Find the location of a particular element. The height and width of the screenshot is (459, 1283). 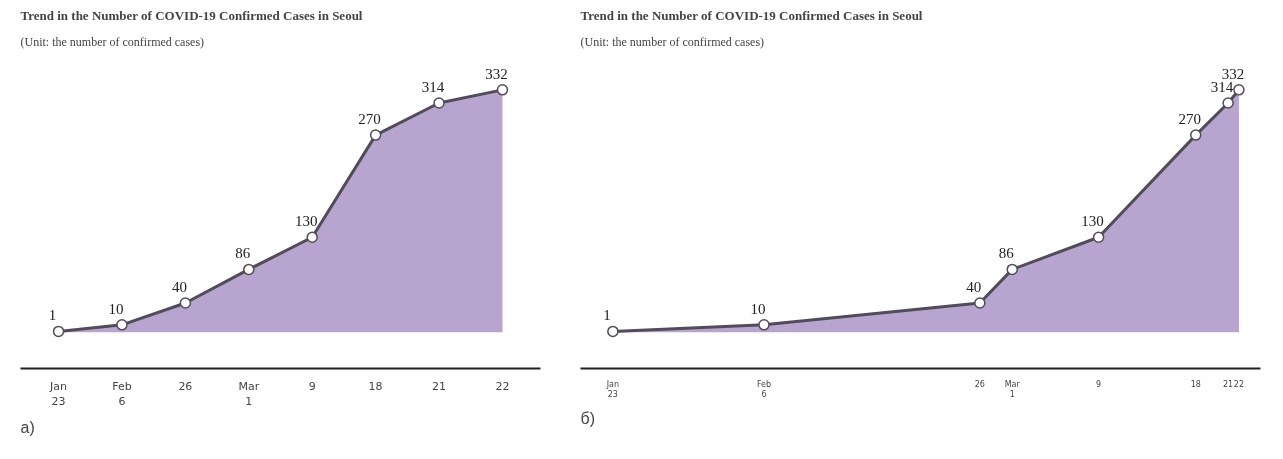

text: а) is located at coordinates (27, 427).